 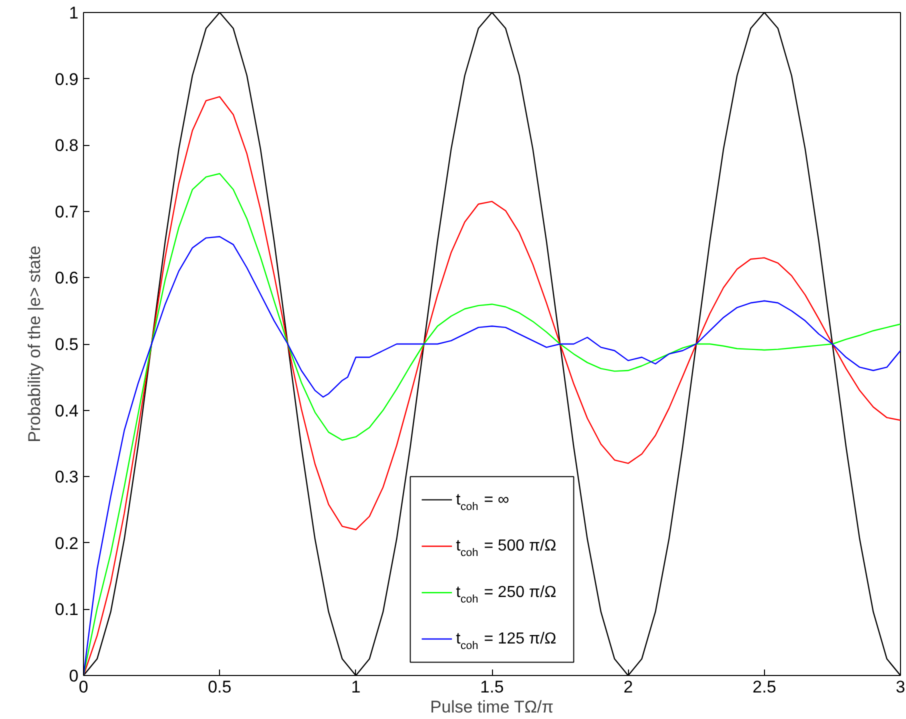 I want to click on x-axis-title: Pulse time TΩ/π, so click(x=492, y=707).